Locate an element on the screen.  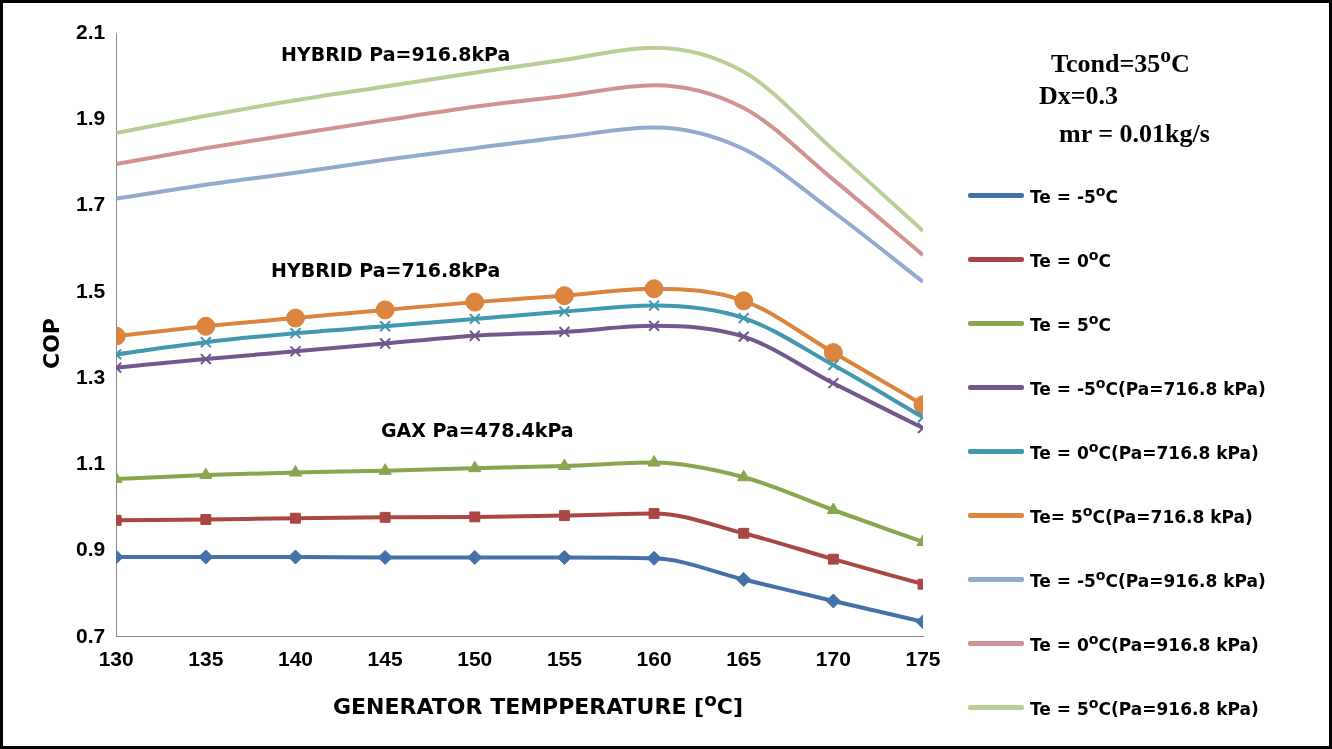
legend-label: Te = -5$^{o}$C(Pa=916.8 kPa) is located at coordinates (1148, 579).